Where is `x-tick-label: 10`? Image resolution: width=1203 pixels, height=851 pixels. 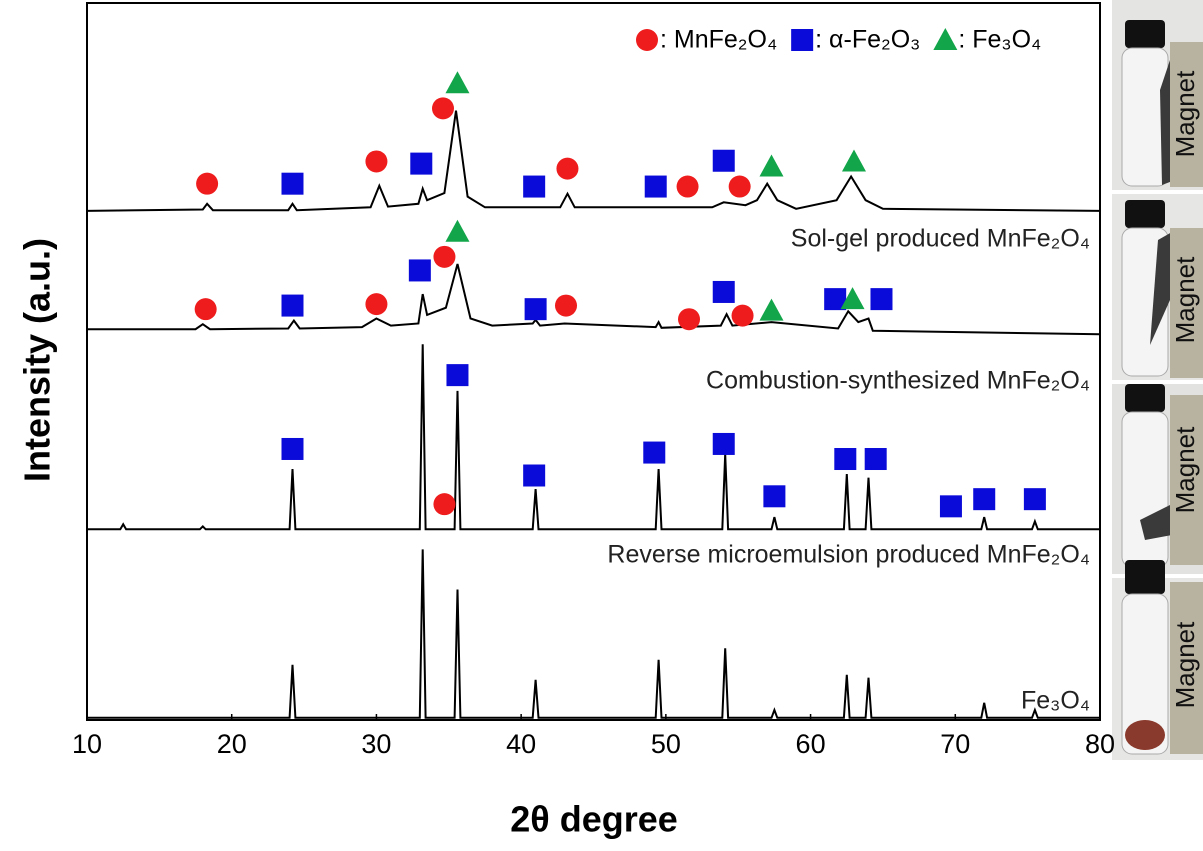
x-tick-label: 10 is located at coordinates (87, 744).